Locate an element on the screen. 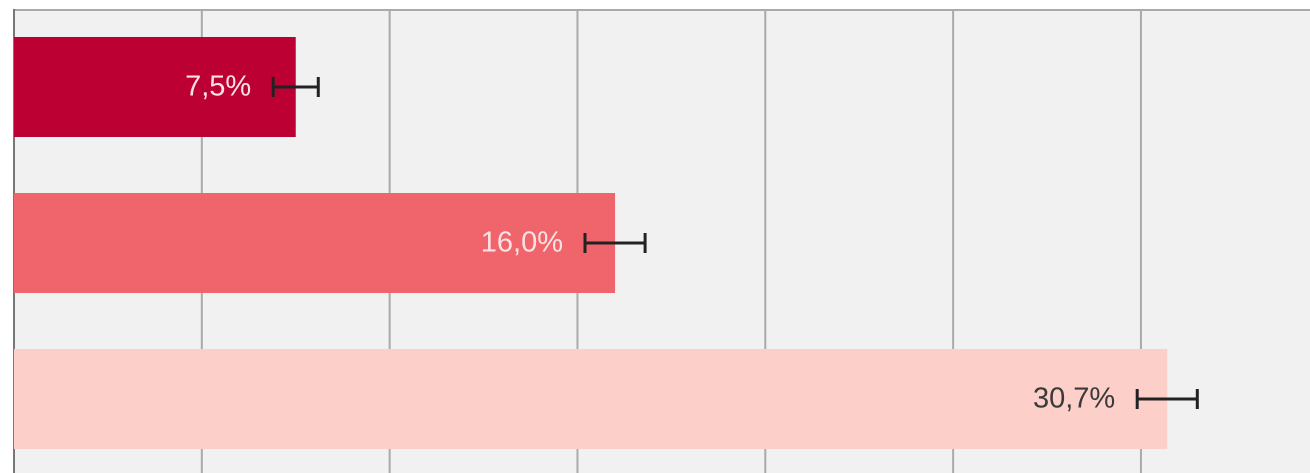 Image resolution: width=1310 pixels, height=473 pixels. value-label: 16,0% is located at coordinates (522, 243).